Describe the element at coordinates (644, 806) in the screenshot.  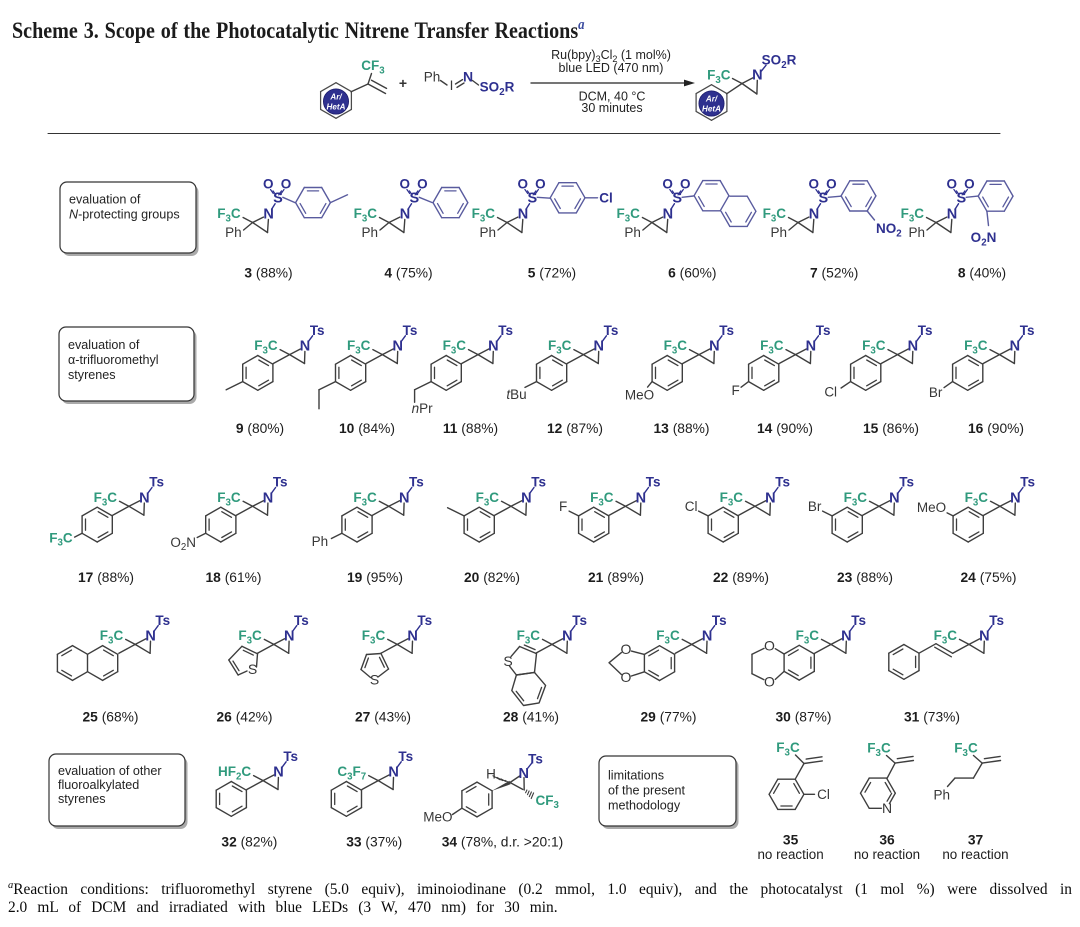
I see `svg-text: methodology` at that location.